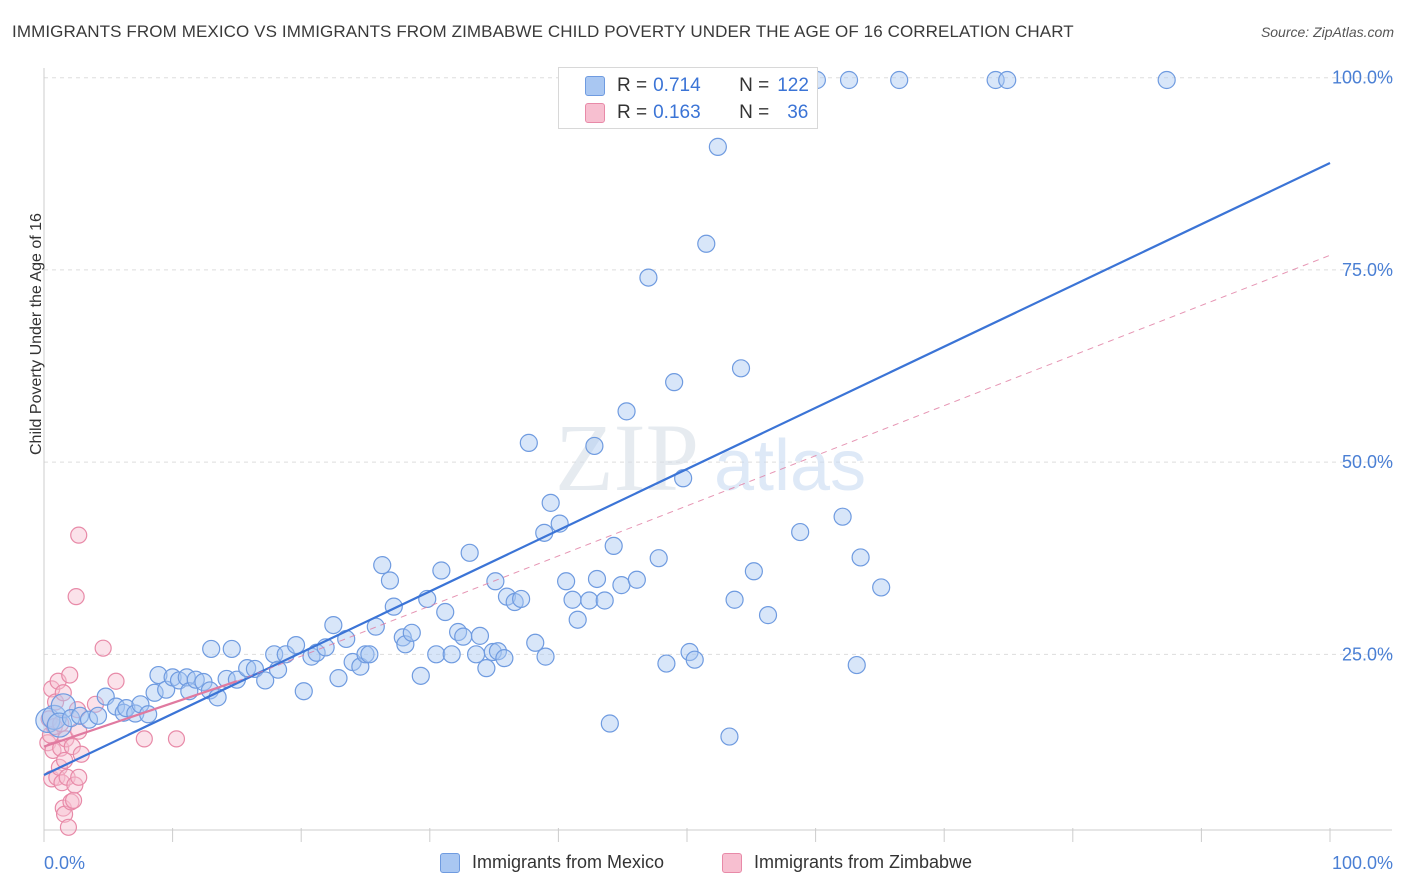 The image size is (1406, 892). Describe the element at coordinates (450, 862) in the screenshot. I see `swatch-mexico` at that location.